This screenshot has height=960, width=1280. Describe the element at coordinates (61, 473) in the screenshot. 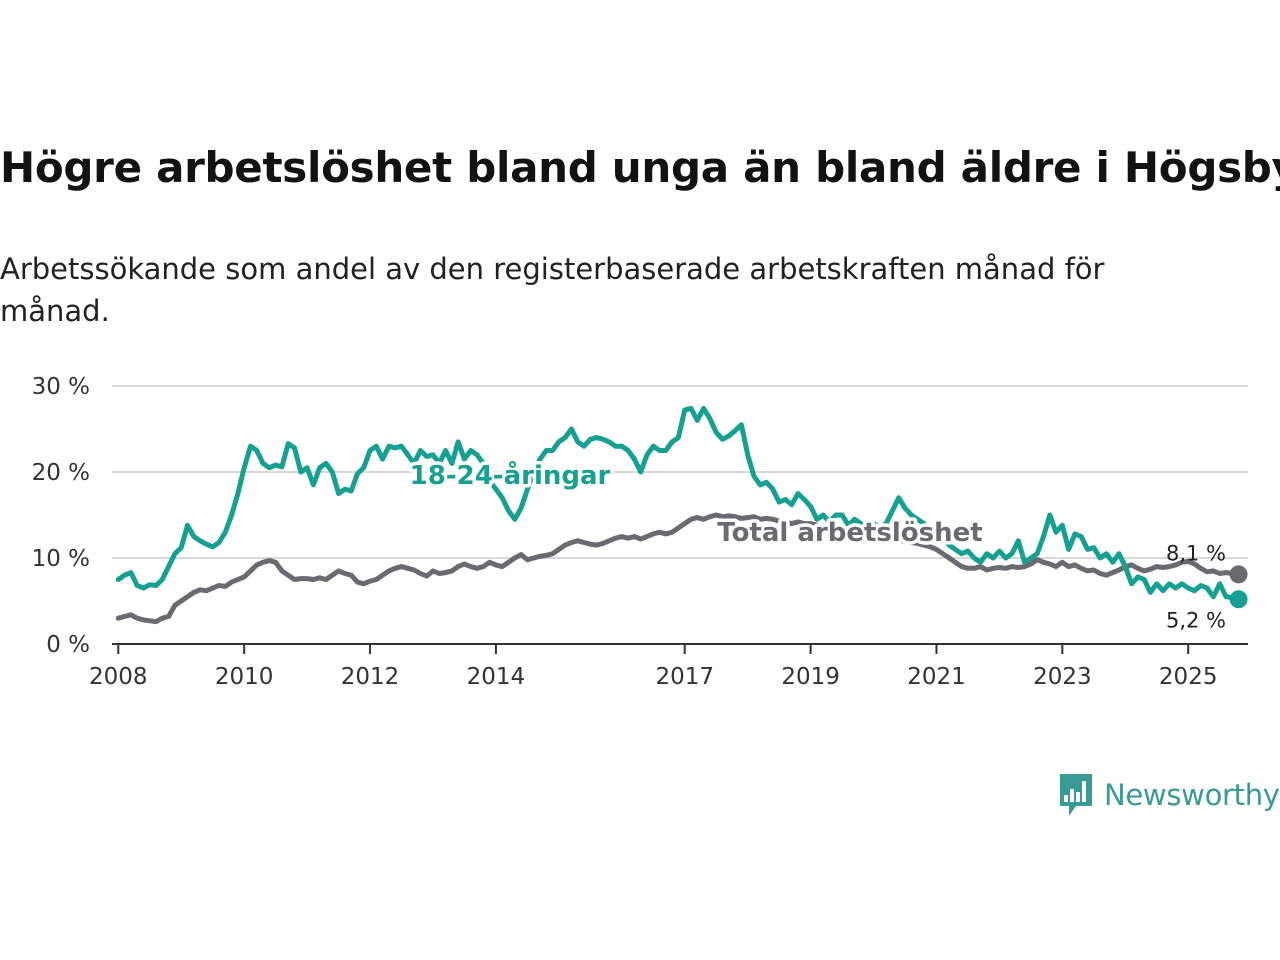

I see `y-tick-label: 20 %` at that location.